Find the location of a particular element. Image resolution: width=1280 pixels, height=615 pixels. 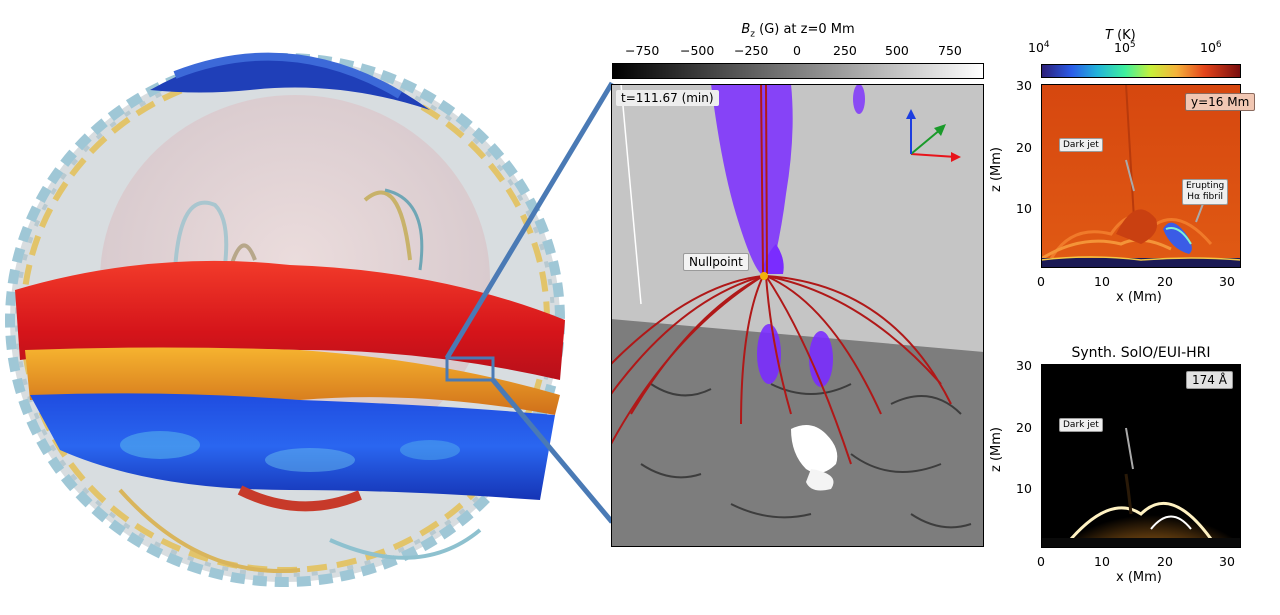

time-label: t=111.67 (min) is located at coordinates (667, 98).